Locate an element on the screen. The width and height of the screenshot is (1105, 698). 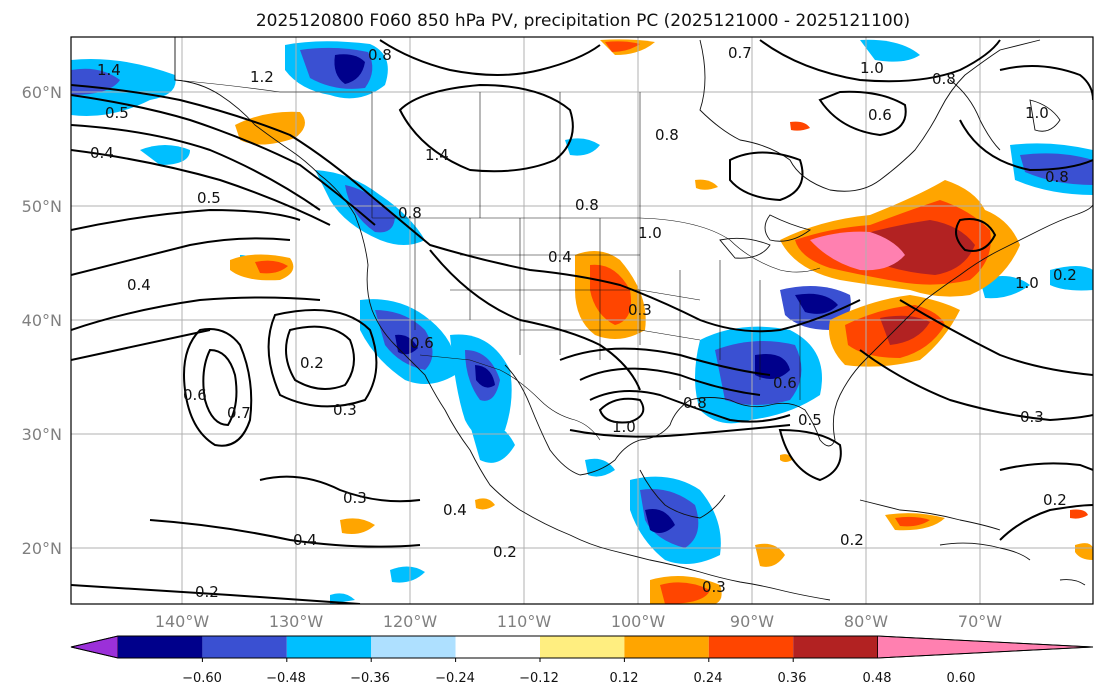
colorbar-tick-label: 0.36 is located at coordinates (792, 678).